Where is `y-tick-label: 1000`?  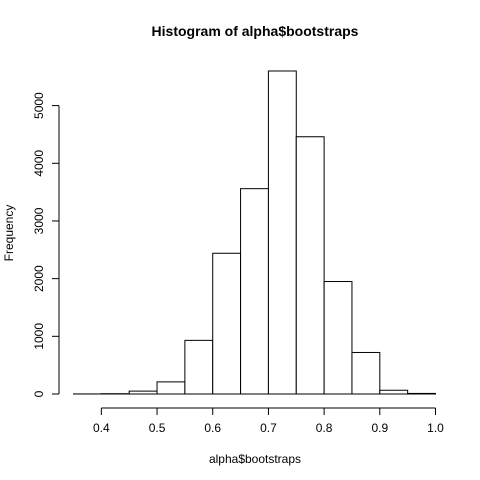 y-tick-label: 1000 is located at coordinates (39, 336).